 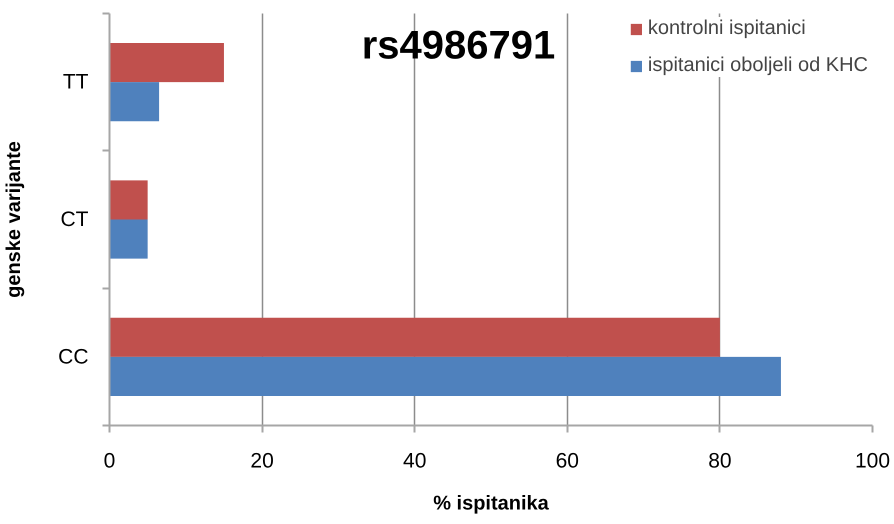 I want to click on legend-label: kontrolni ispitanici, so click(x=727, y=28).